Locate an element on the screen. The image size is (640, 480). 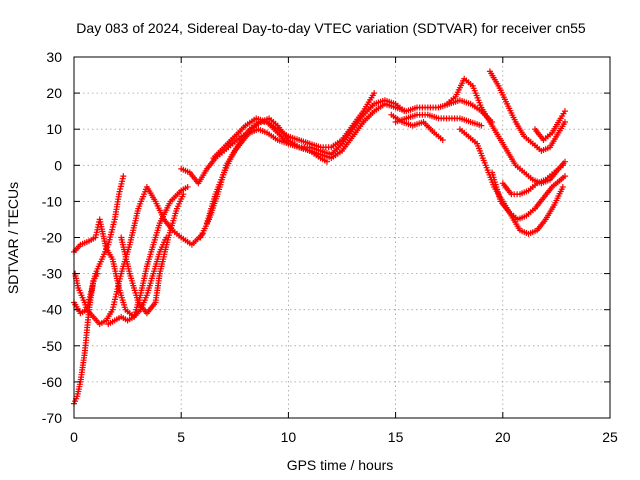
y-tick-label: -40 is located at coordinates (52, 310).